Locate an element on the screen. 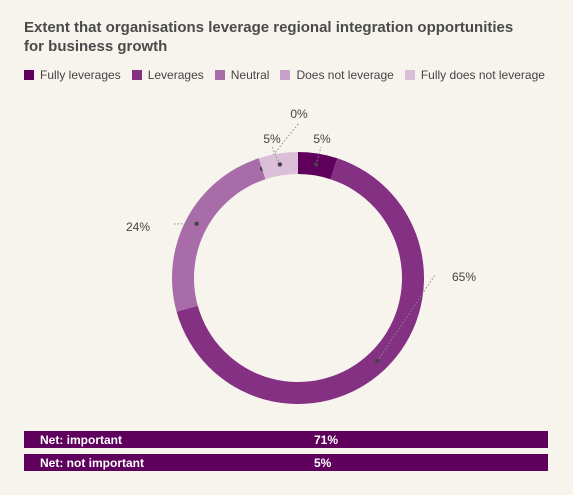  label-fully-leverages: 5% is located at coordinates (322, 139).